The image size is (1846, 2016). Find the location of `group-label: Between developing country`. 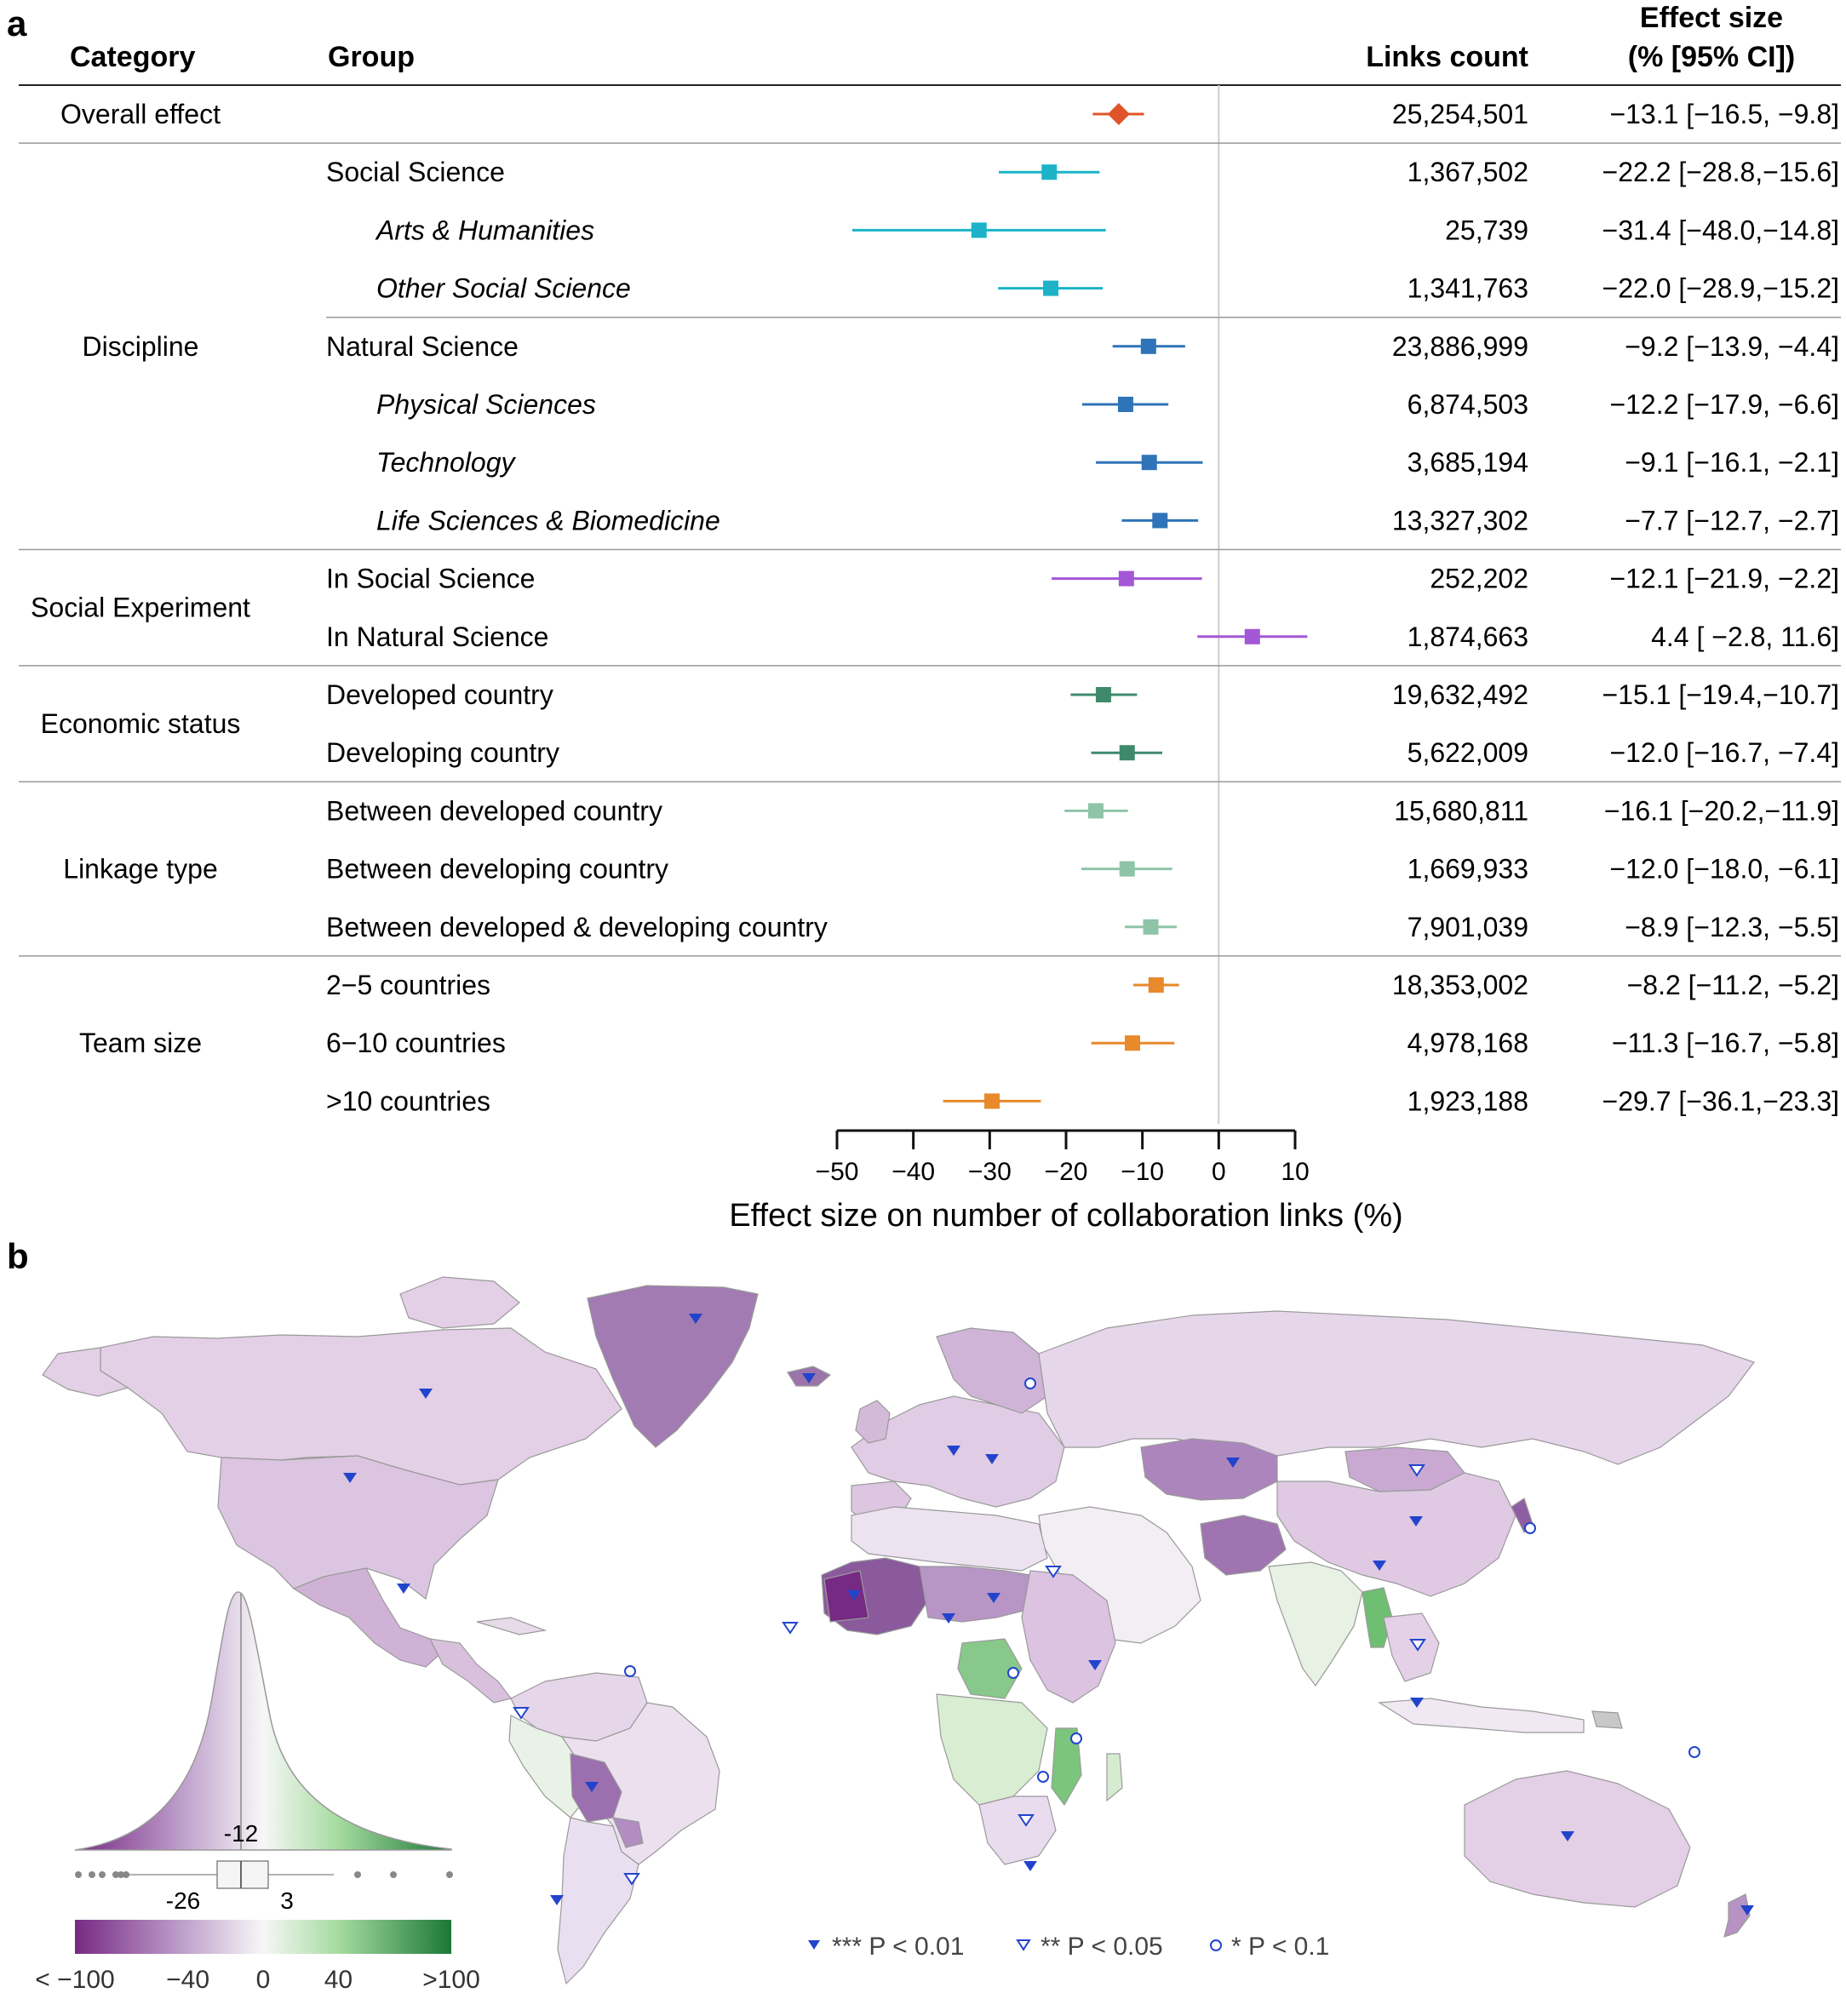

group-label: Between developing country is located at coordinates (497, 869).